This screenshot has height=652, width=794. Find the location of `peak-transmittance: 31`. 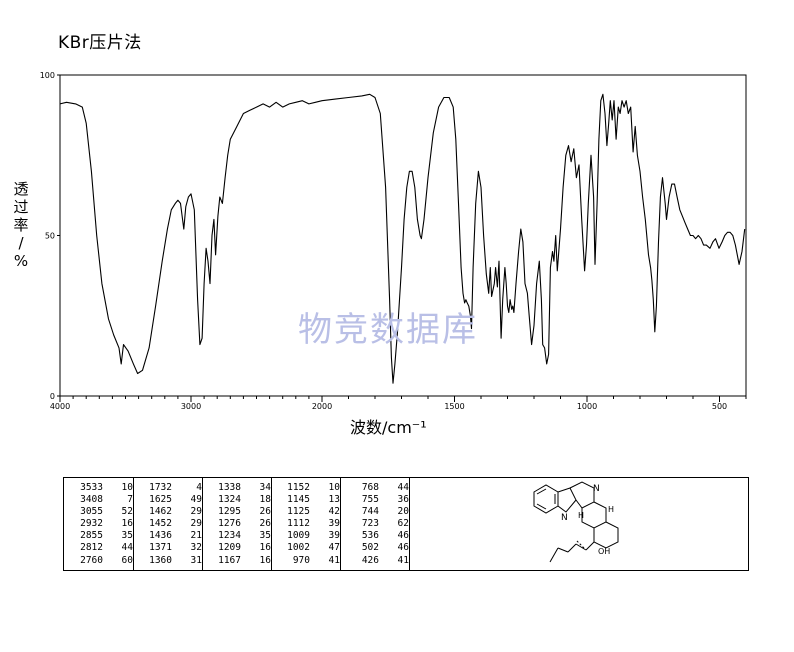

peak-transmittance: 31 is located at coordinates (196, 560).